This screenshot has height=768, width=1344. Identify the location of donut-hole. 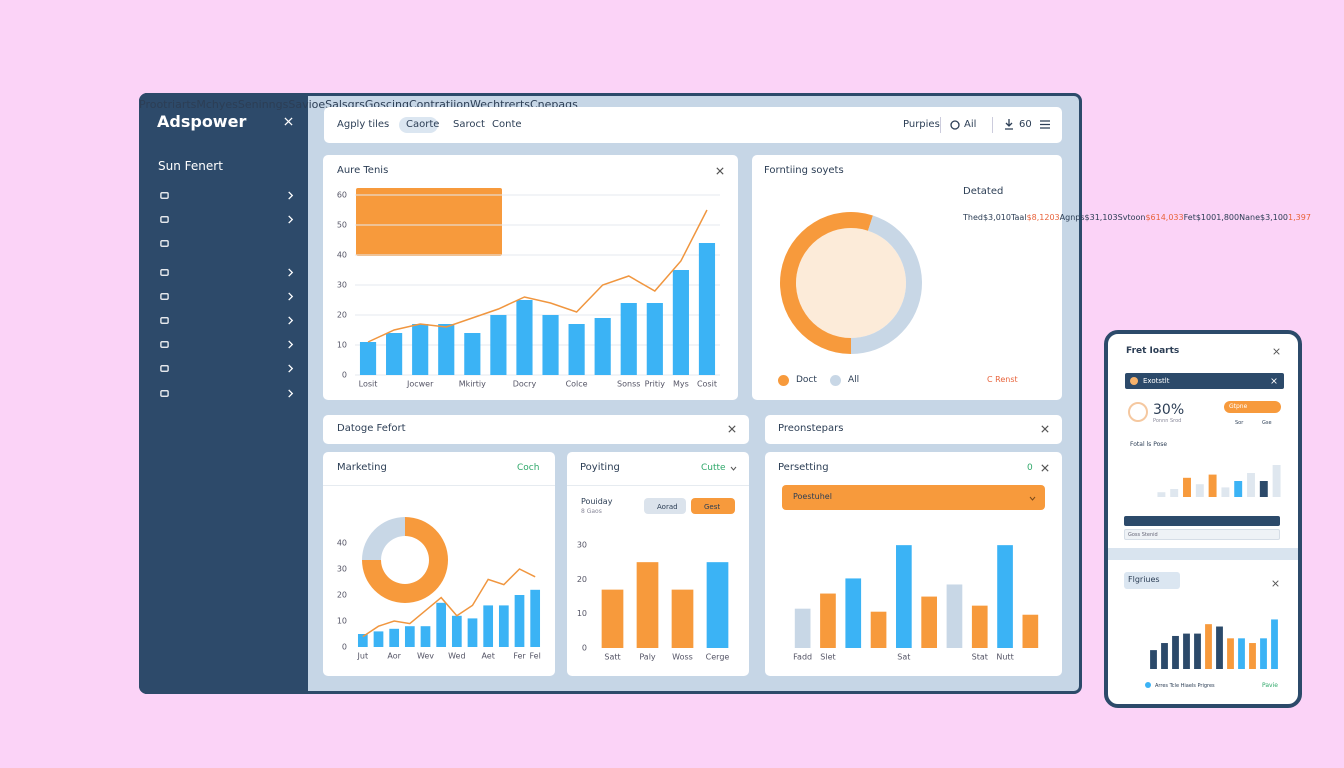
(405, 560).